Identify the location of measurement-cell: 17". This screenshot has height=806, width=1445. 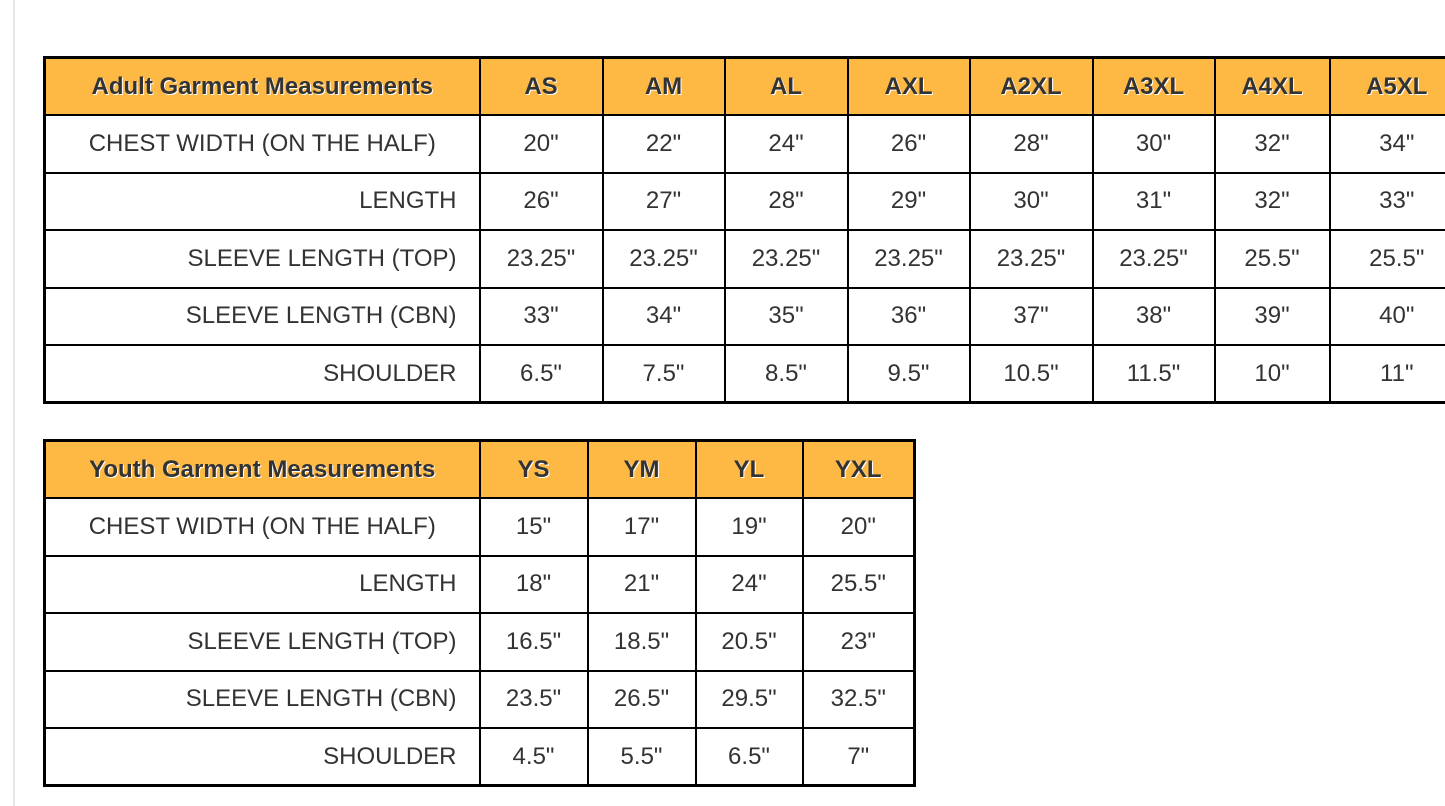
(641, 527).